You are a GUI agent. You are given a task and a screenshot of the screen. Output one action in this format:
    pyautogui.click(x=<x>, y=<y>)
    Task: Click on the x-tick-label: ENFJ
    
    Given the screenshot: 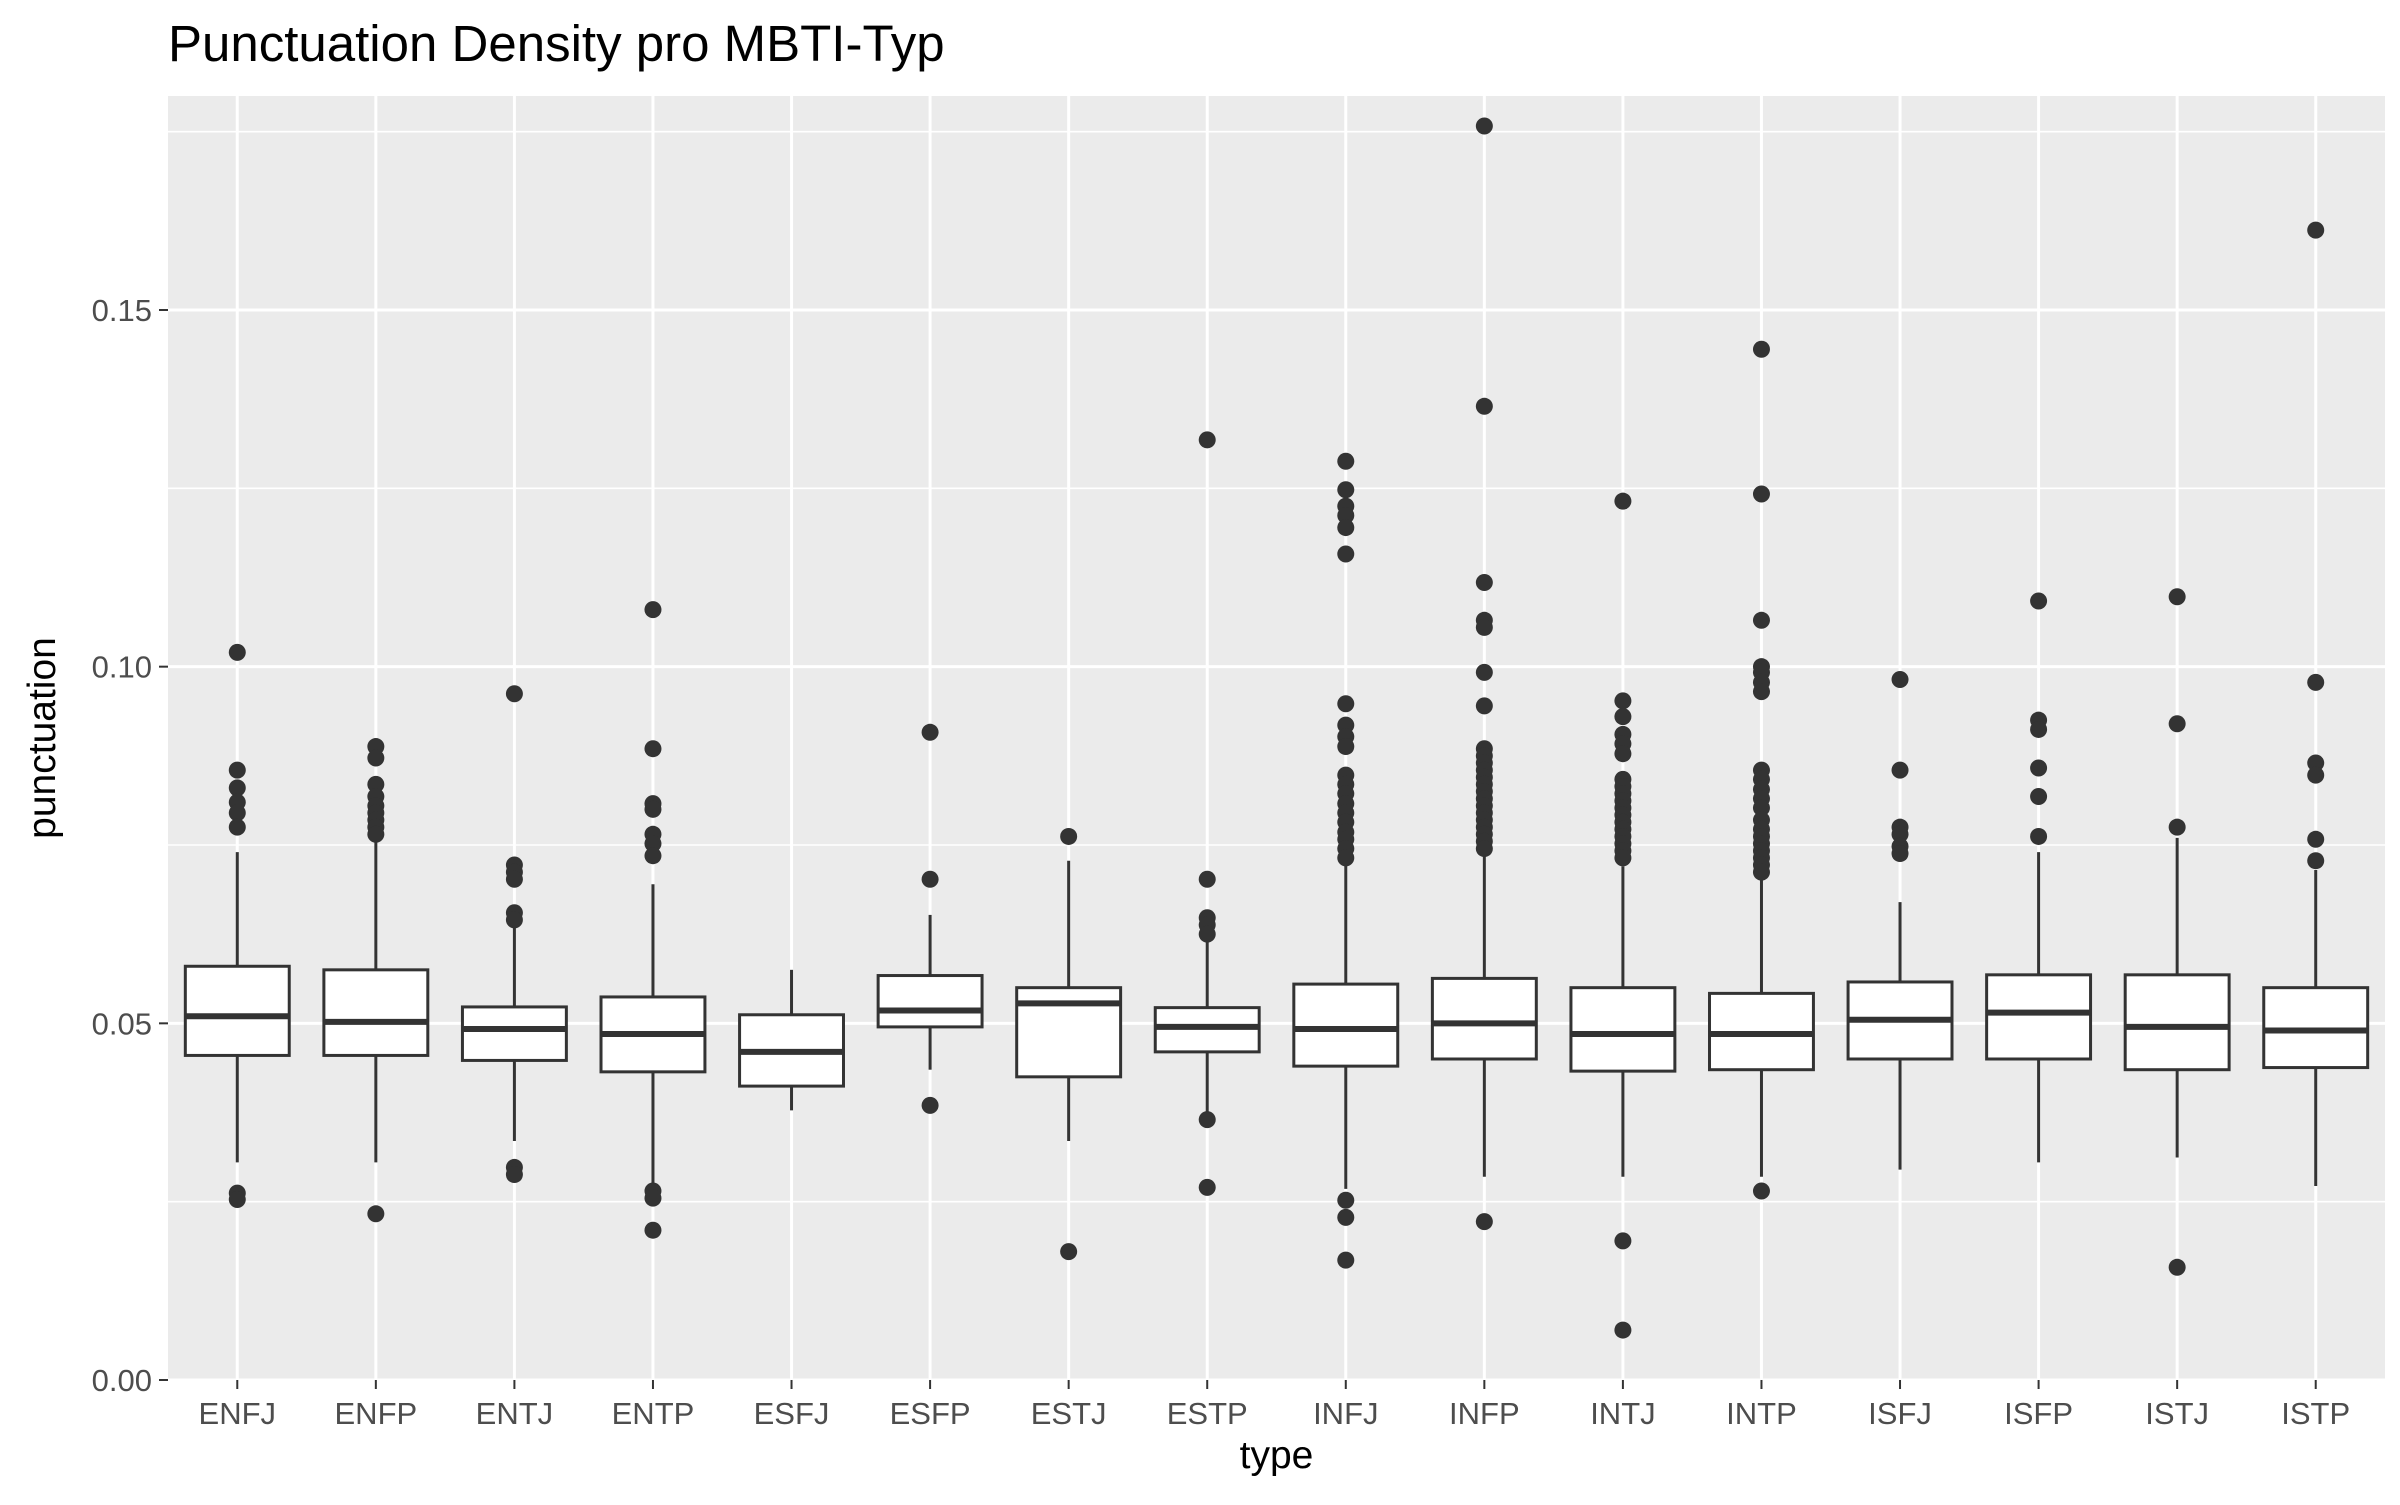 What is the action you would take?
    pyautogui.click(x=238, y=1413)
    